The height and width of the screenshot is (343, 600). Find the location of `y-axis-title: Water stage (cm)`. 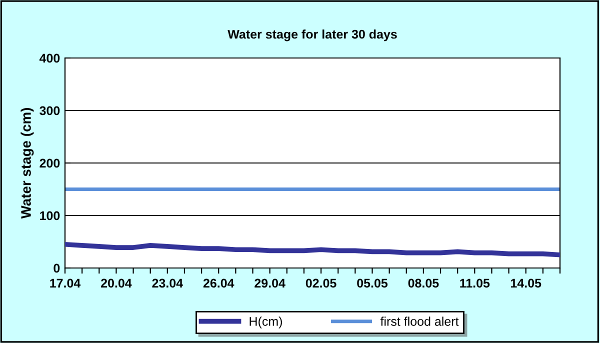

y-axis-title: Water stage (cm) is located at coordinates (27, 163).